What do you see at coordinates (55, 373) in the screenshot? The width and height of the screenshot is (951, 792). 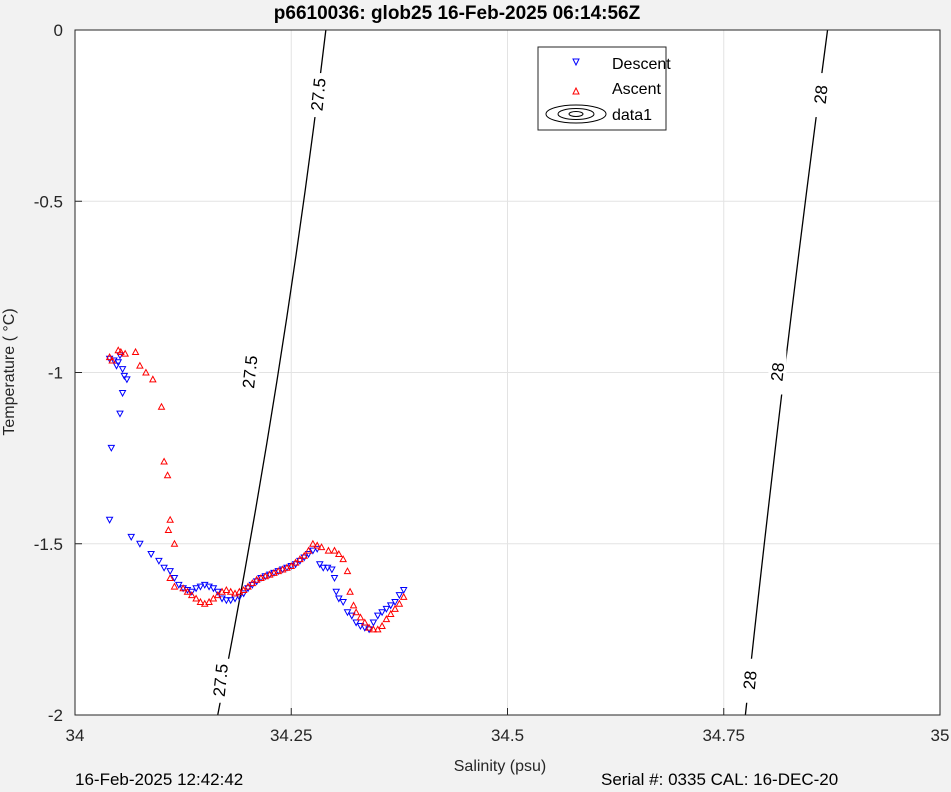 I see `y-tick-label: -1` at bounding box center [55, 373].